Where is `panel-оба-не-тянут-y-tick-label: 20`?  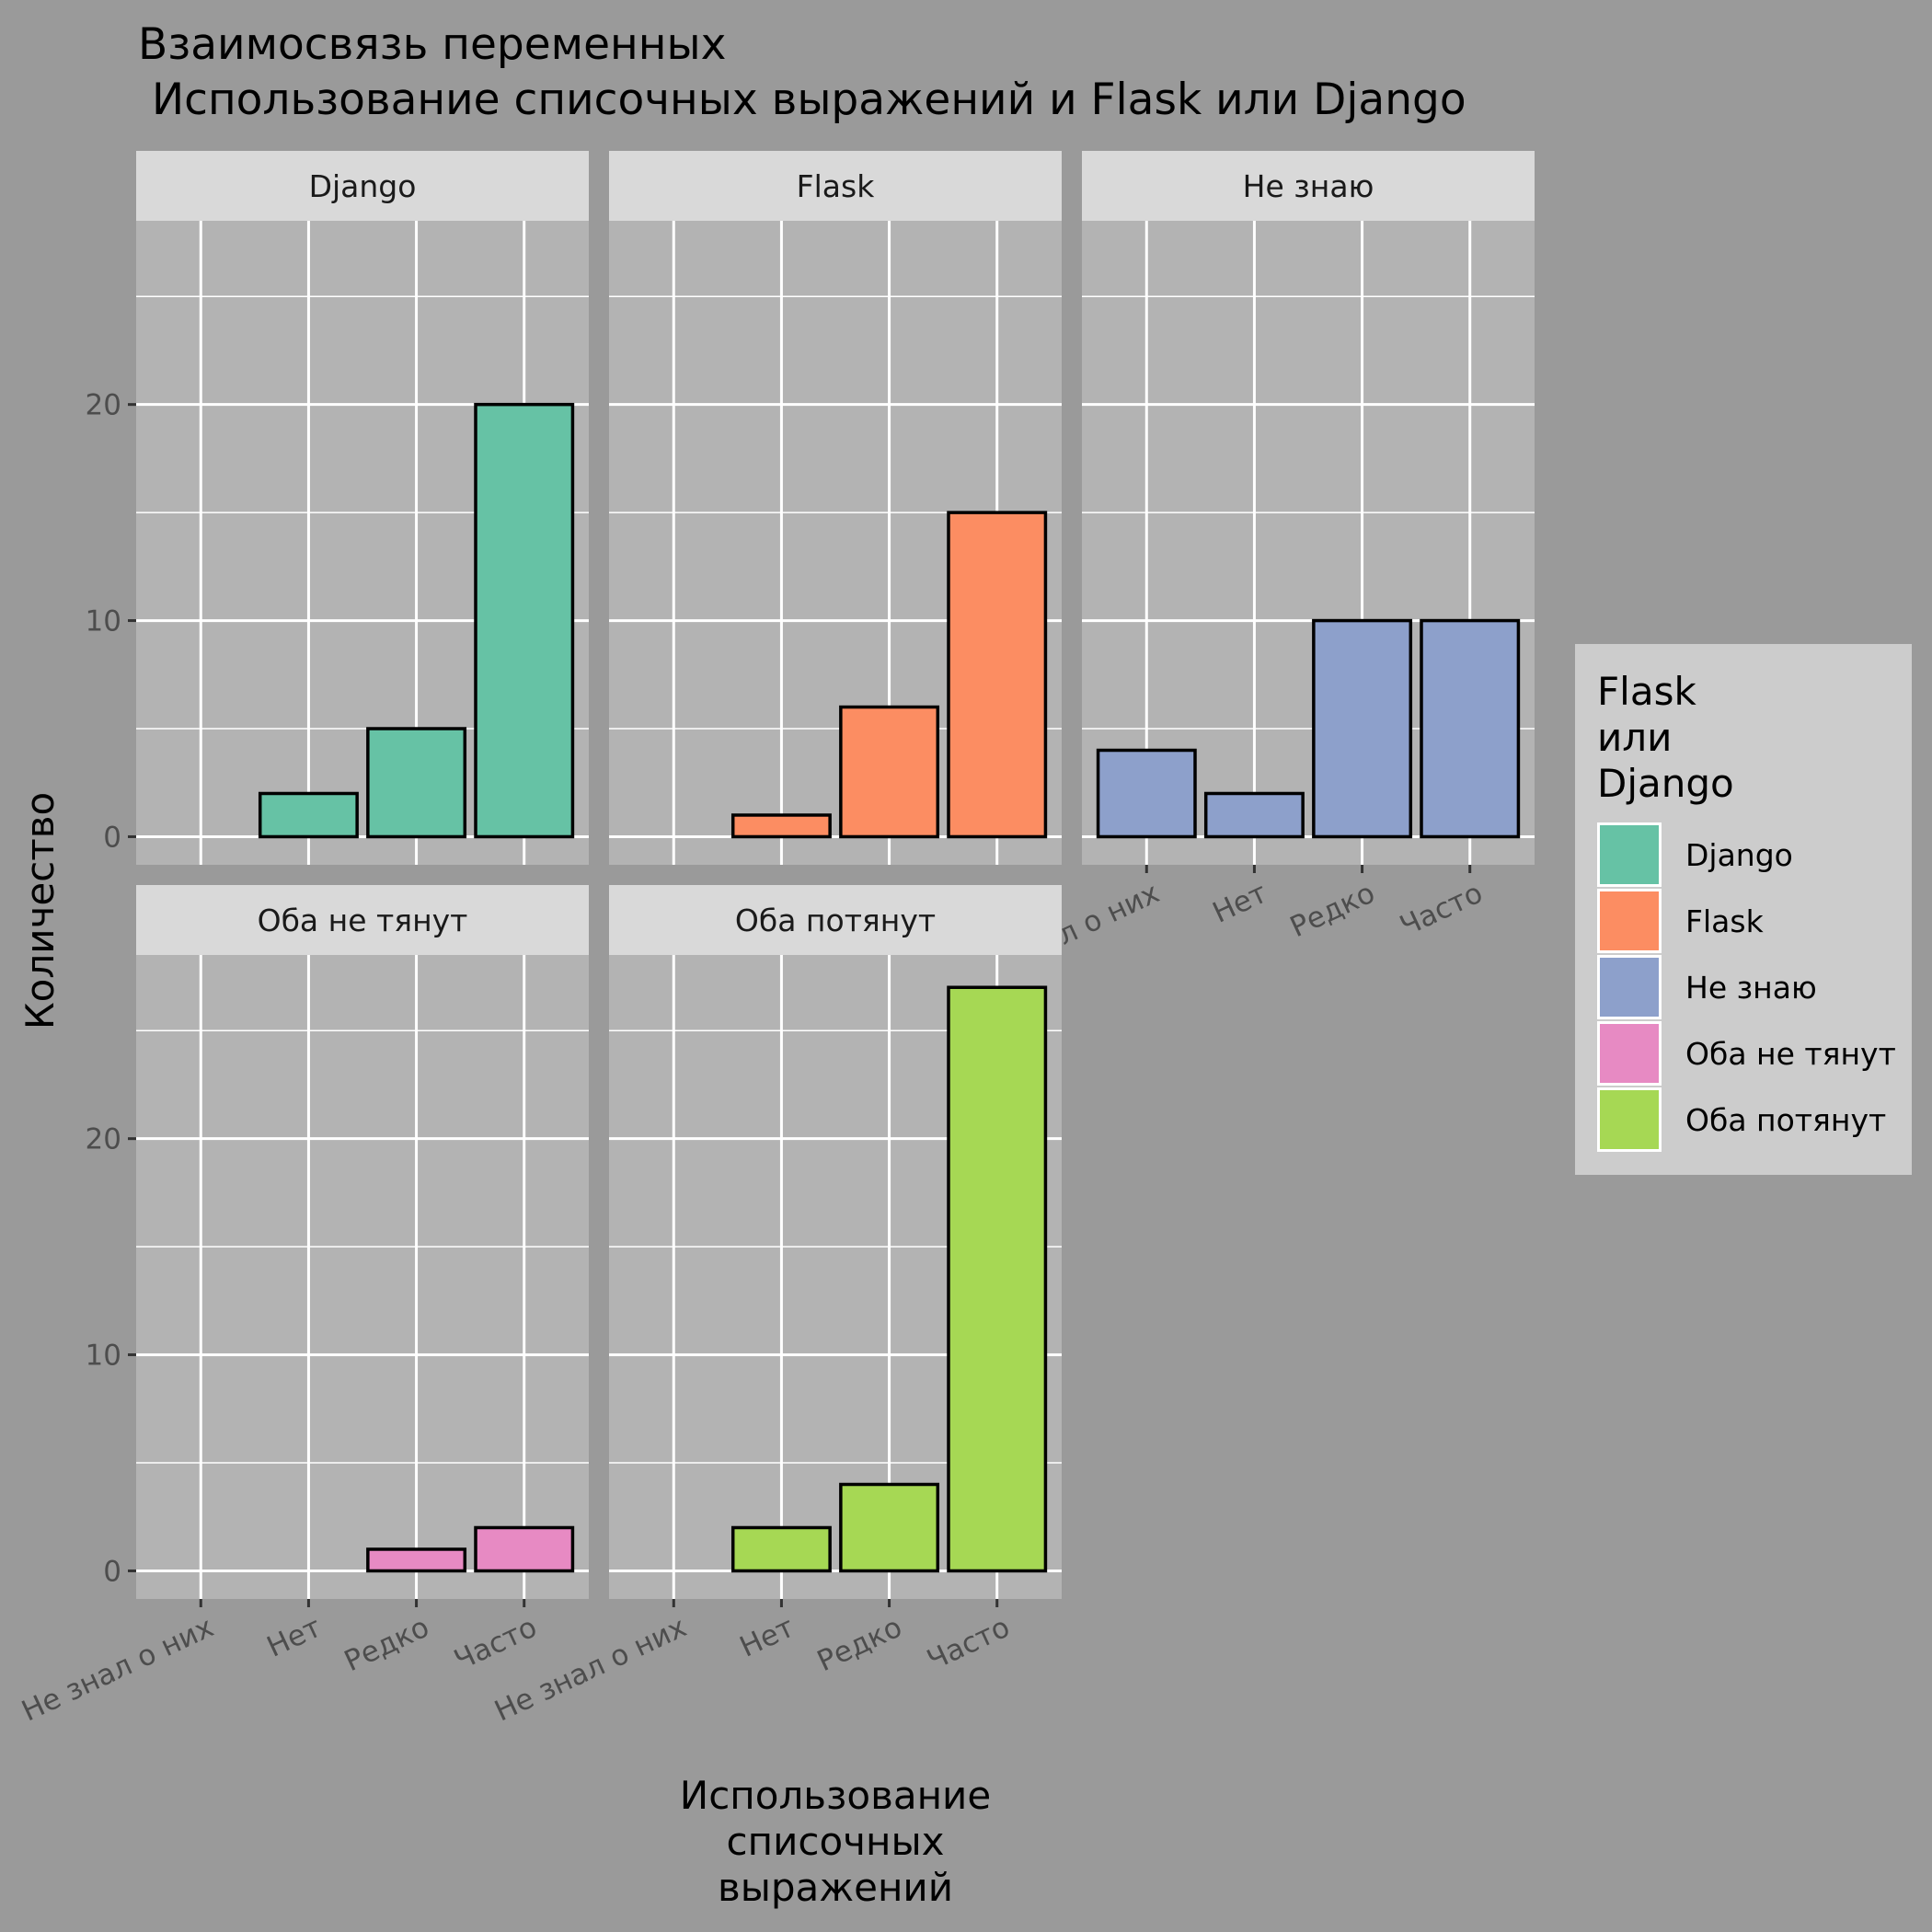
panel-оба-не-тянут-y-tick-label: 20 is located at coordinates (103, 1139).